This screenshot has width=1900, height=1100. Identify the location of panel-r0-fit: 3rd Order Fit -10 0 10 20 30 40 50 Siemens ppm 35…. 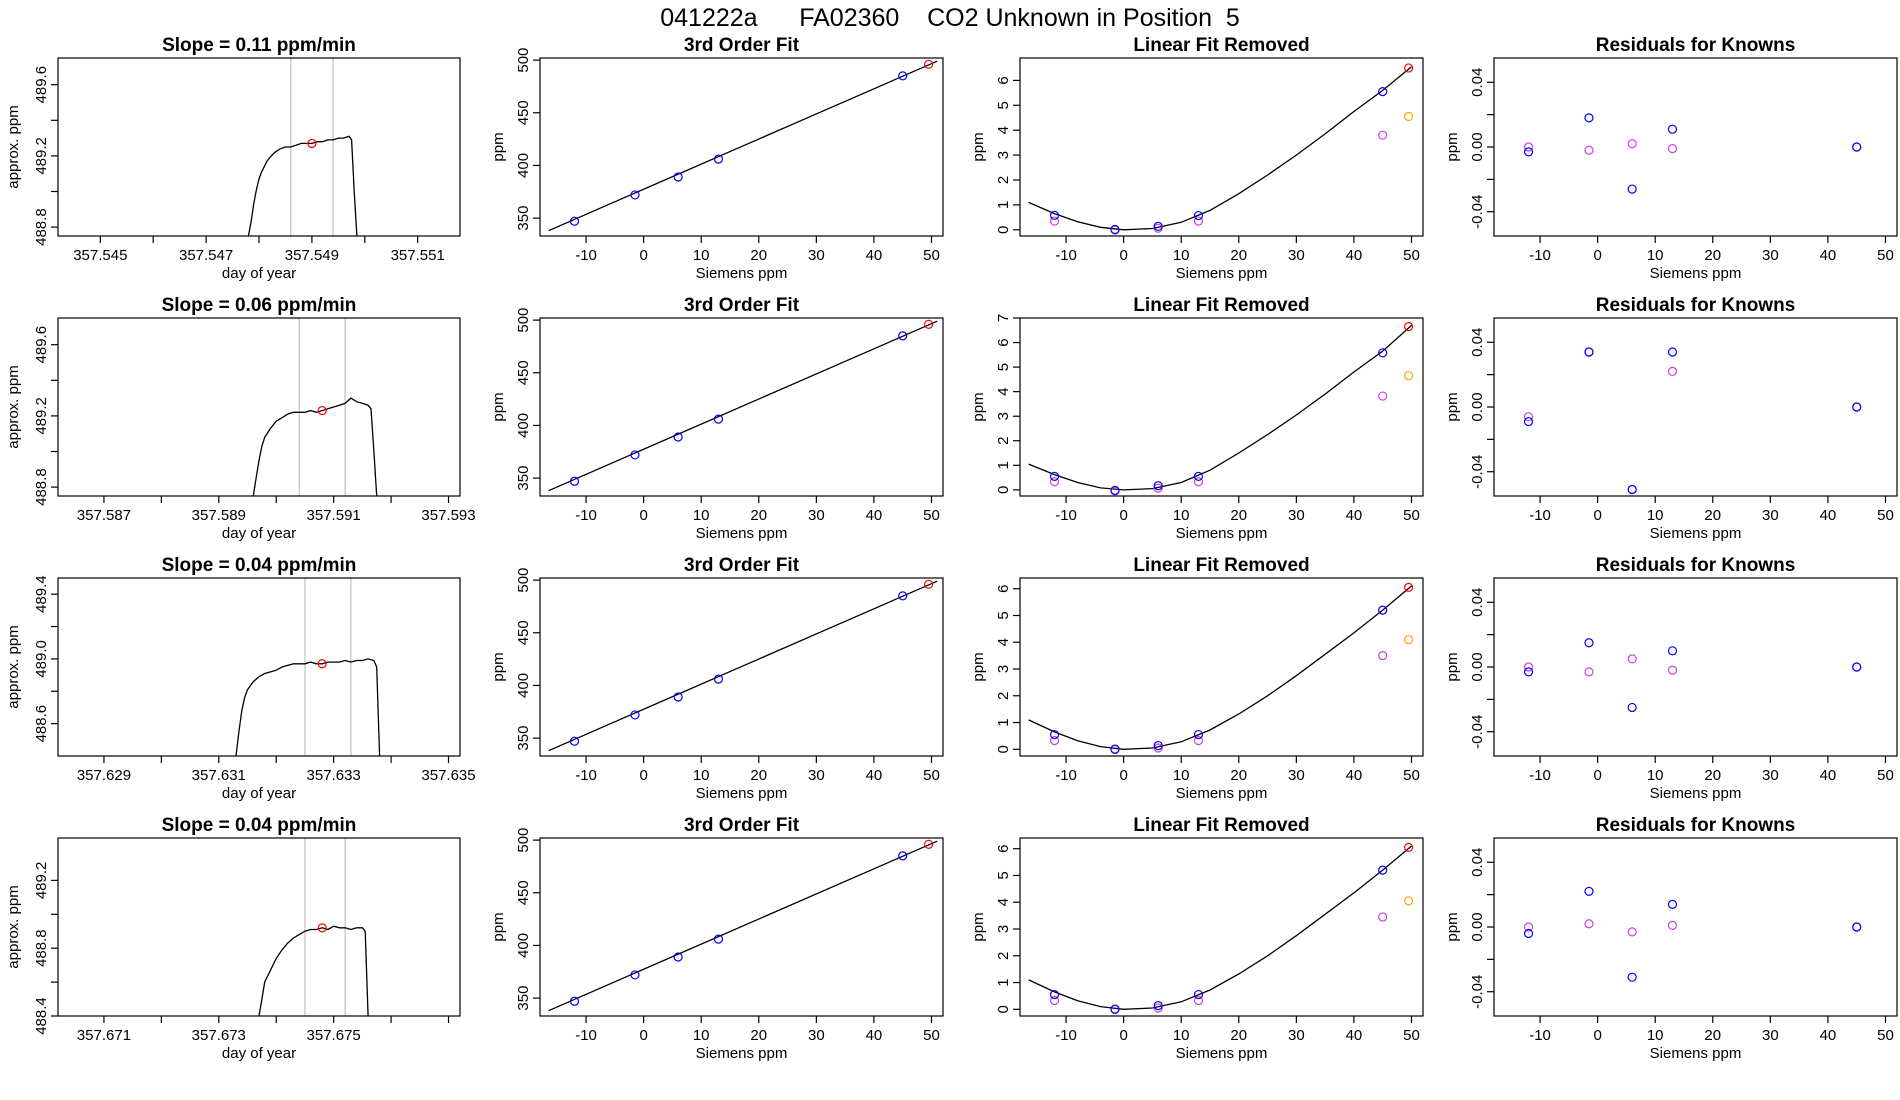
(717, 158).